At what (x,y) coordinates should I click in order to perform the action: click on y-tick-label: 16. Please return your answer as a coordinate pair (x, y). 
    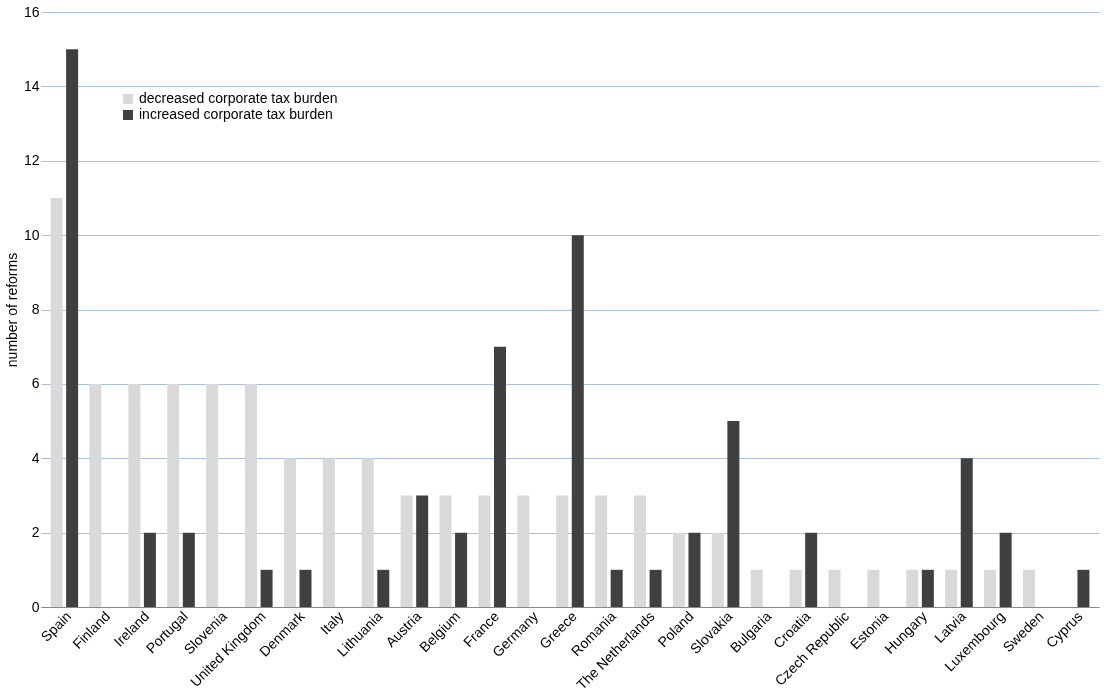
    Looking at the image, I should click on (31, 11).